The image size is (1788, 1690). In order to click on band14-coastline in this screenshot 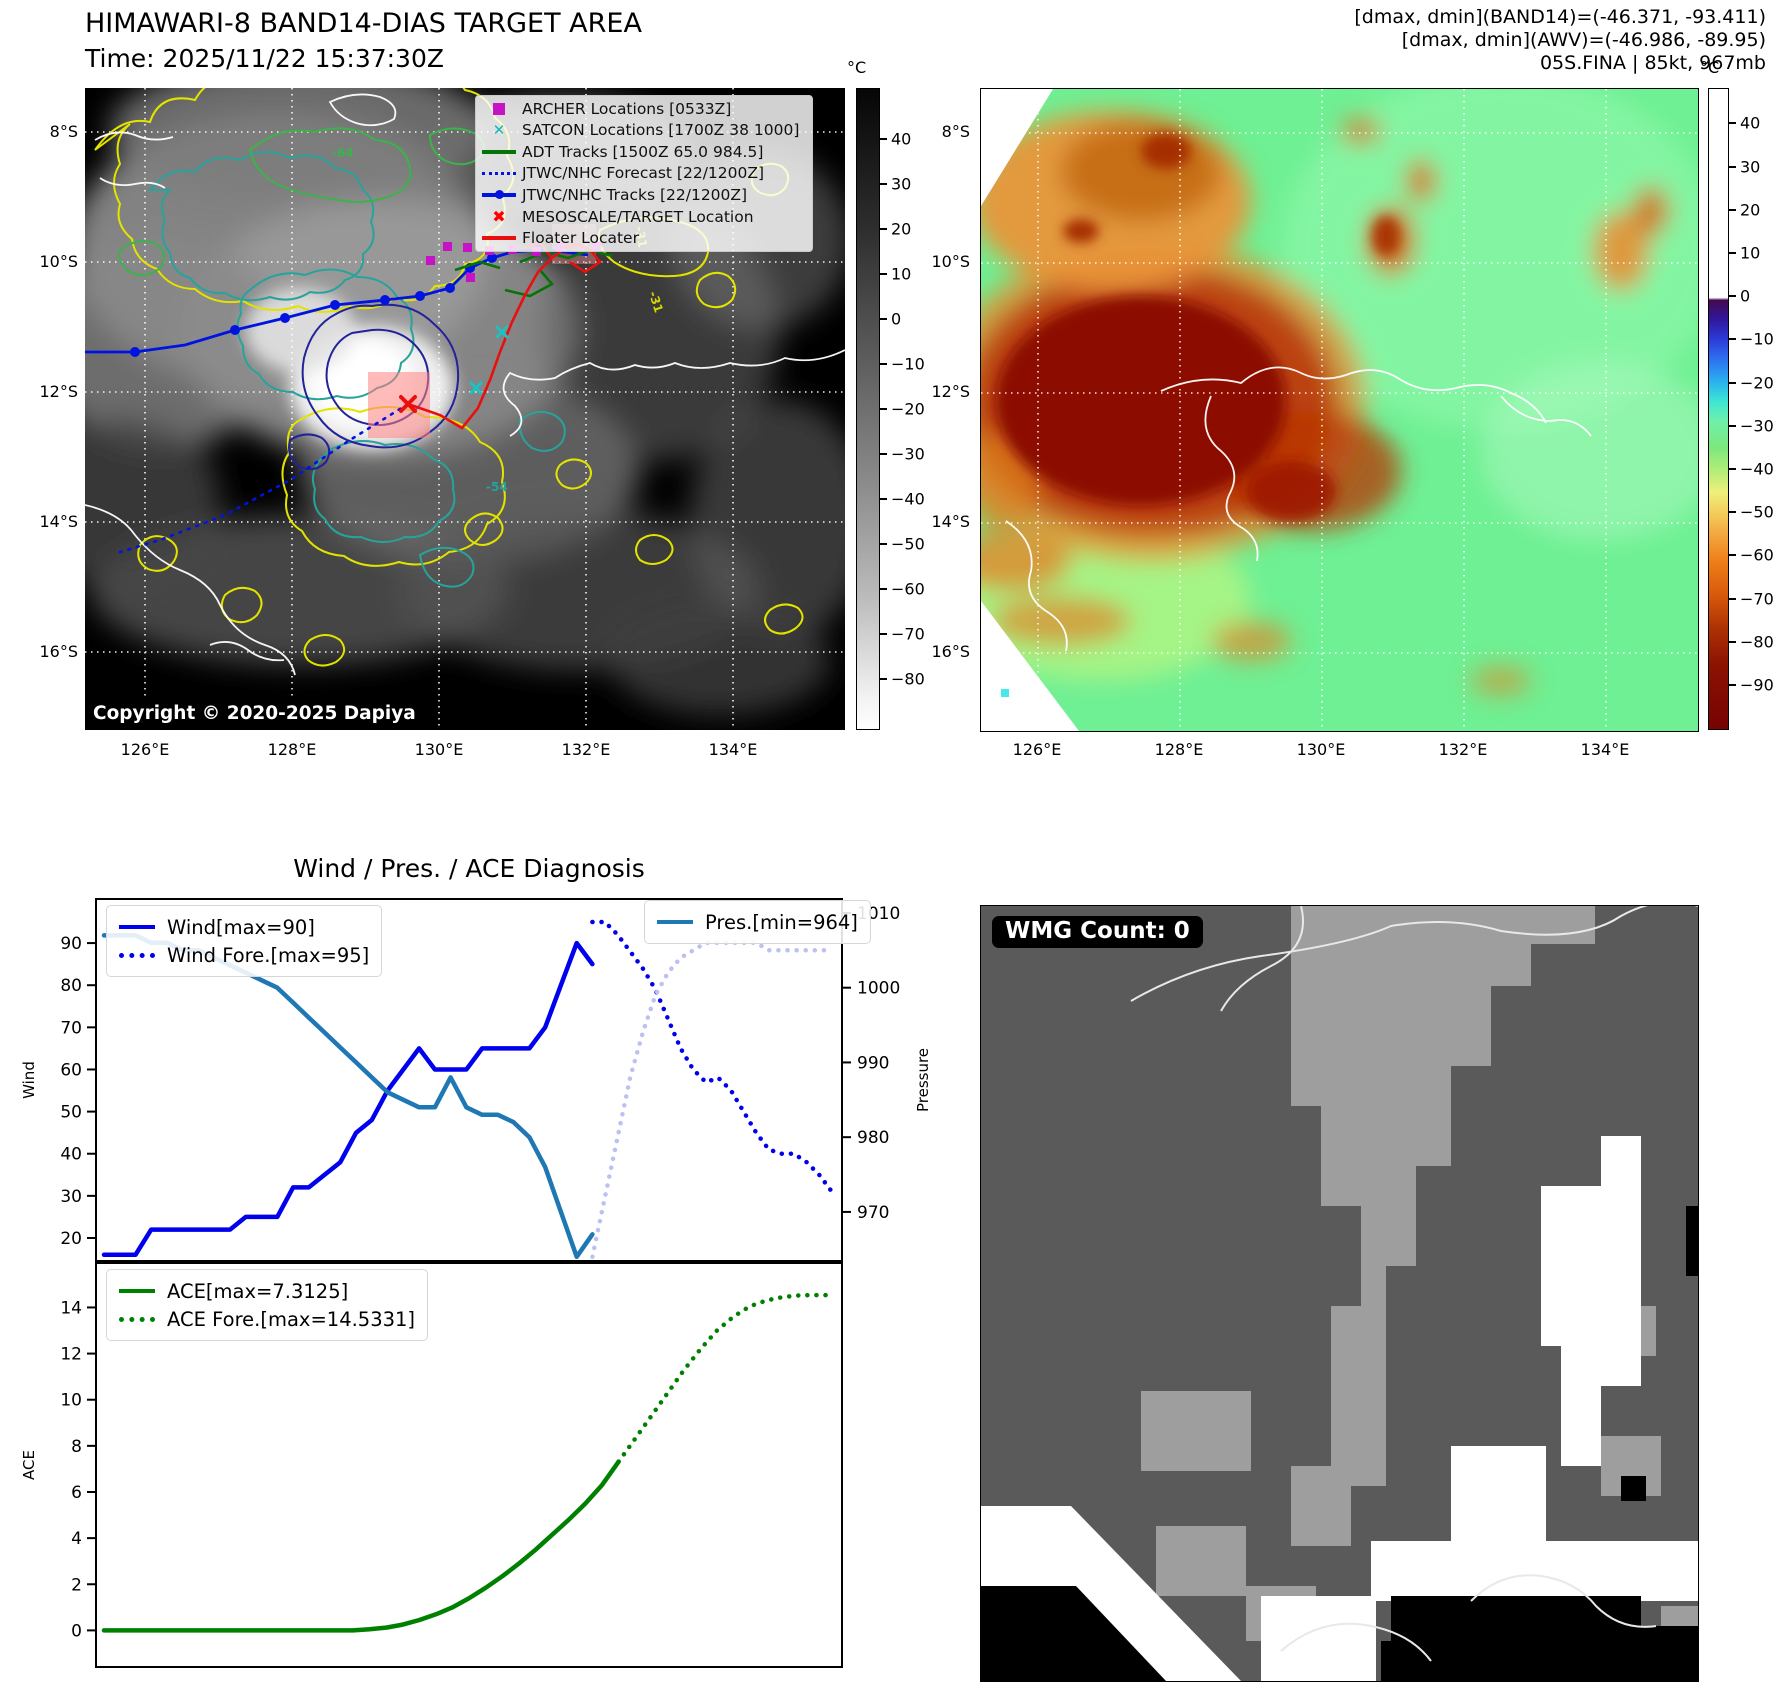, I will do `click(465, 384)`.